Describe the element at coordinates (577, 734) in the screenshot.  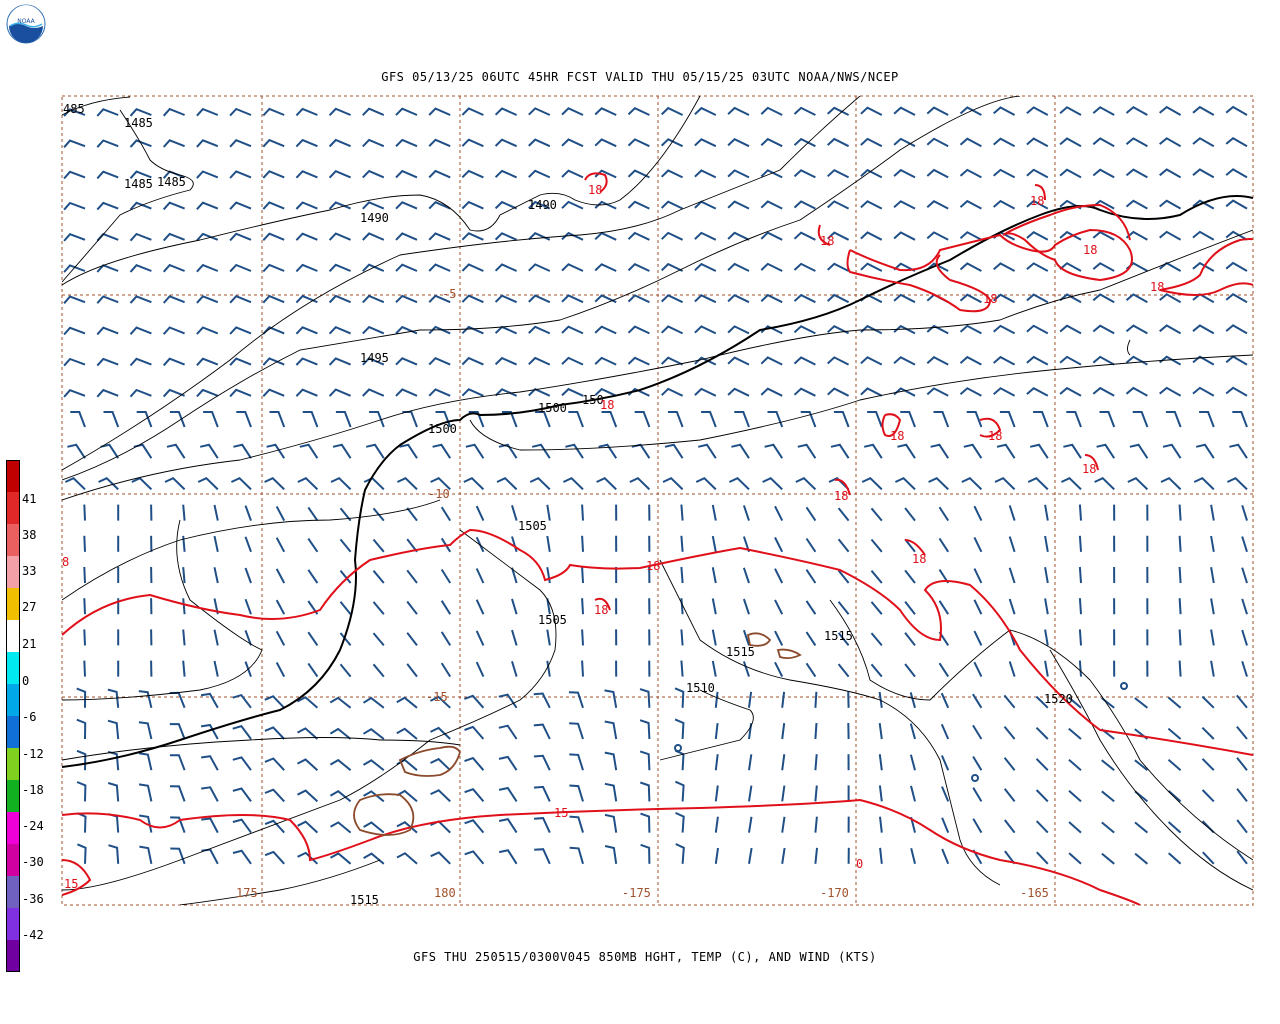
I see `coastlines` at that location.